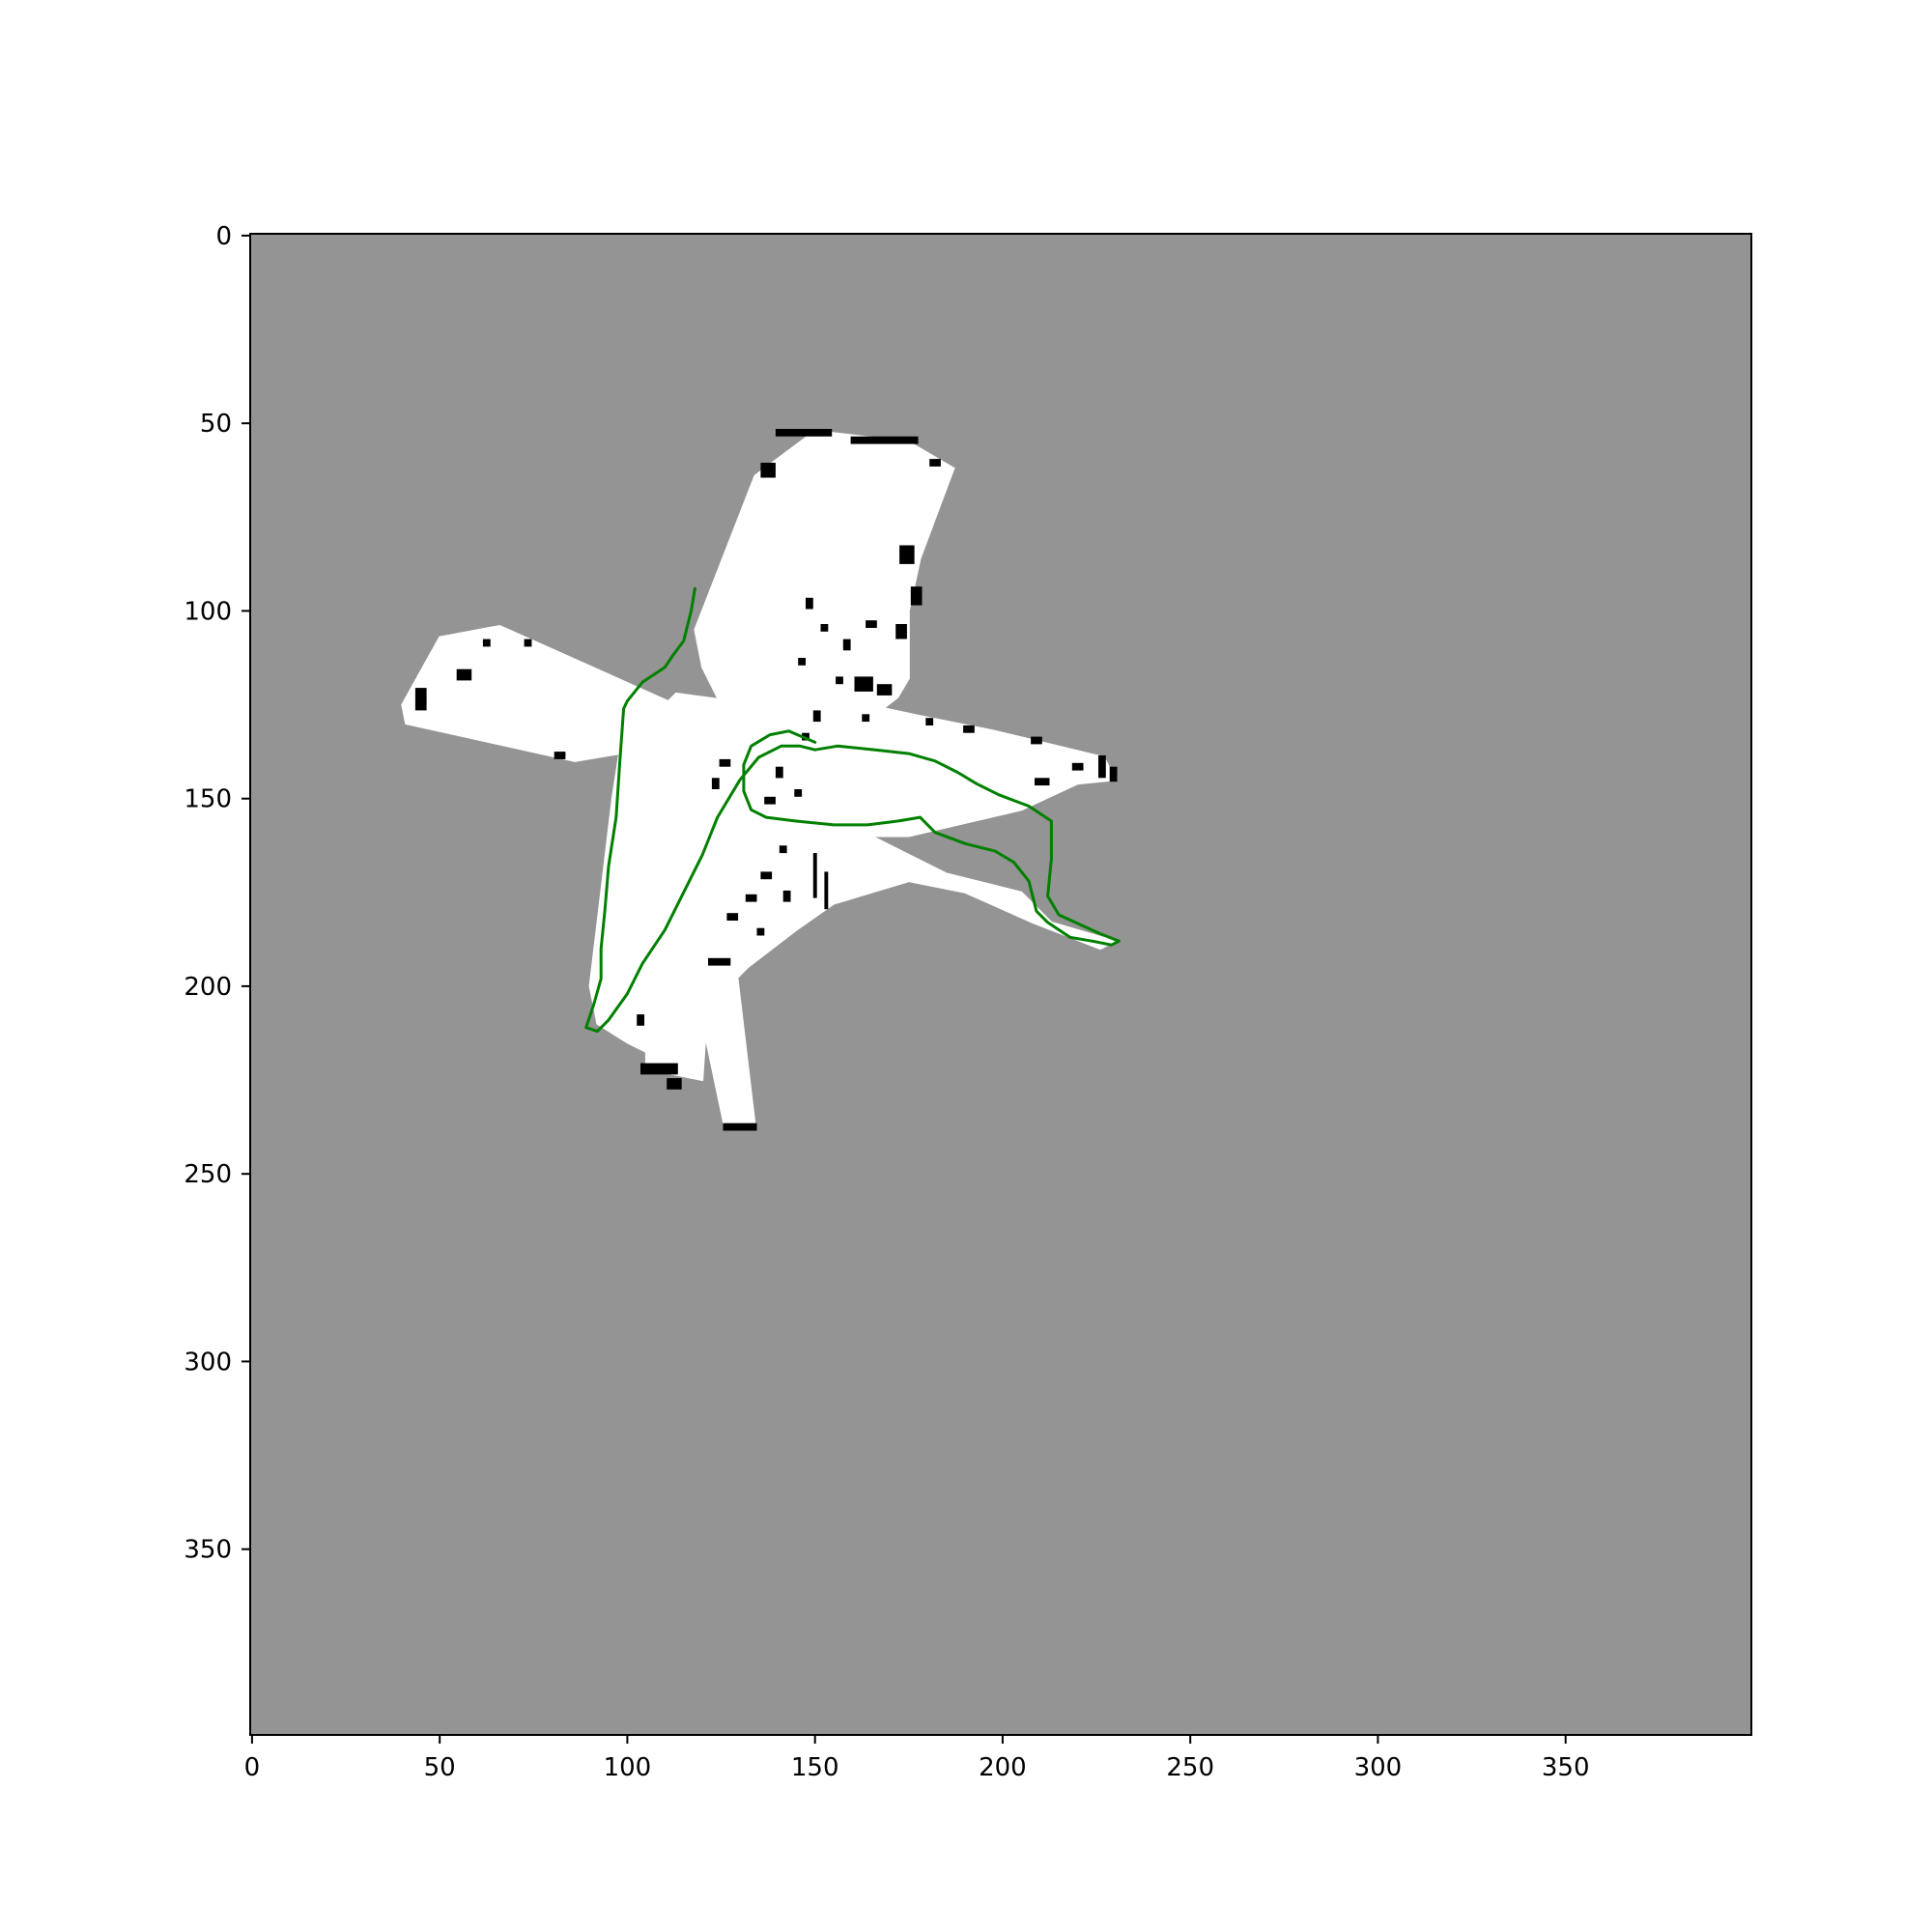 Image resolution: width=1932 pixels, height=1932 pixels. Describe the element at coordinates (208, 799) in the screenshot. I see `y-tick-label: 150` at that location.